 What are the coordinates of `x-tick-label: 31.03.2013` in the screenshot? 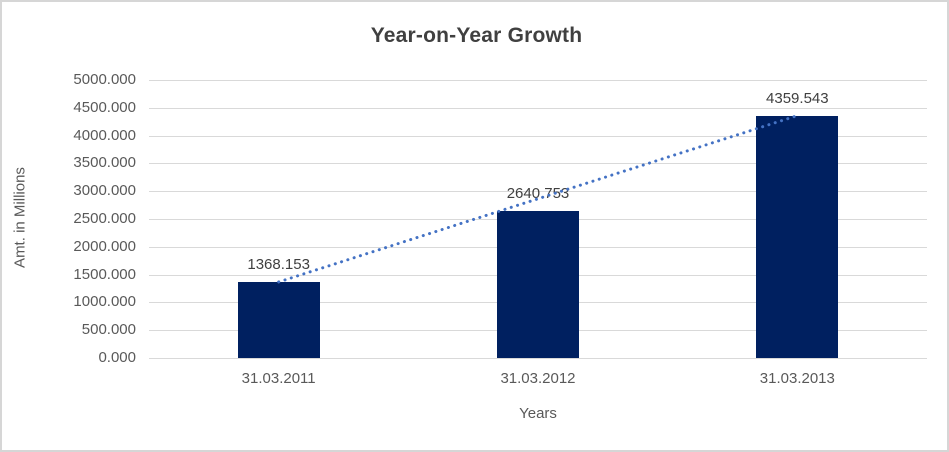 It's located at (797, 378).